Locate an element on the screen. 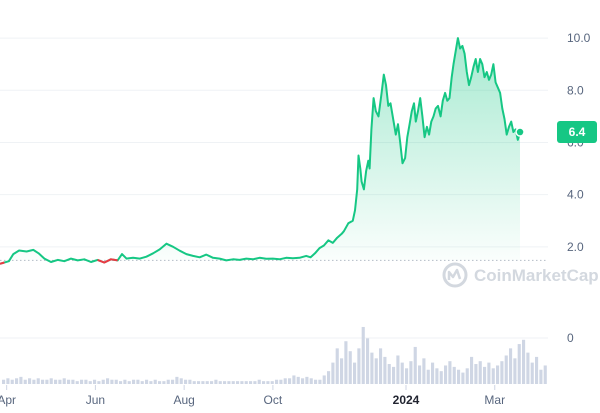 The height and width of the screenshot is (413, 600). current-price-badge: 6.4 is located at coordinates (577, 132).